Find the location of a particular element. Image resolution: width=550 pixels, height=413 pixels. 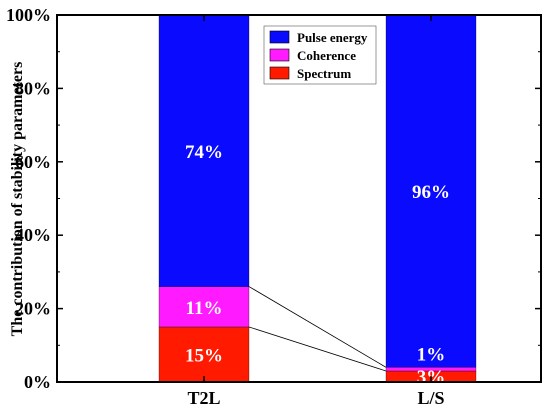

bar-t2l-spectrum is located at coordinates (204, 354).